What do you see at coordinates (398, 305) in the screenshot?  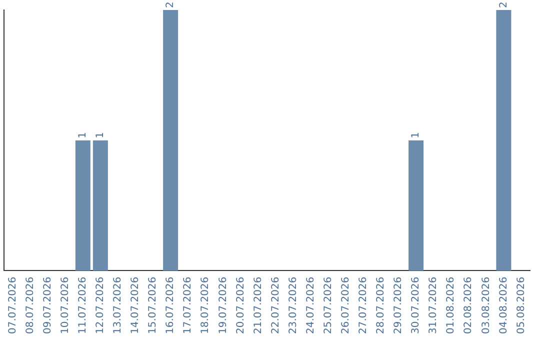 I see `x-tick-label: 29.07.2026` at bounding box center [398, 305].